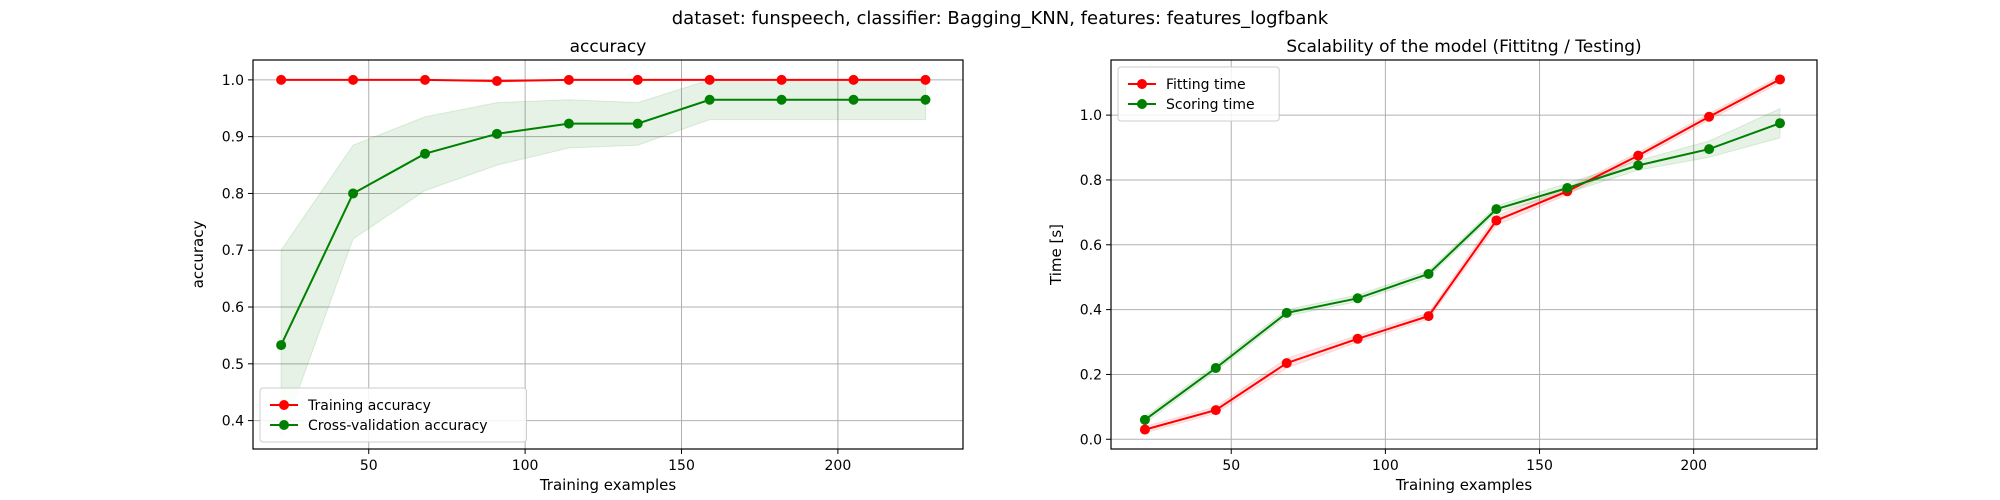 The image size is (2000, 500). What do you see at coordinates (398, 426) in the screenshot?
I see `legend-label-2: Cross-validation accuracy` at bounding box center [398, 426].